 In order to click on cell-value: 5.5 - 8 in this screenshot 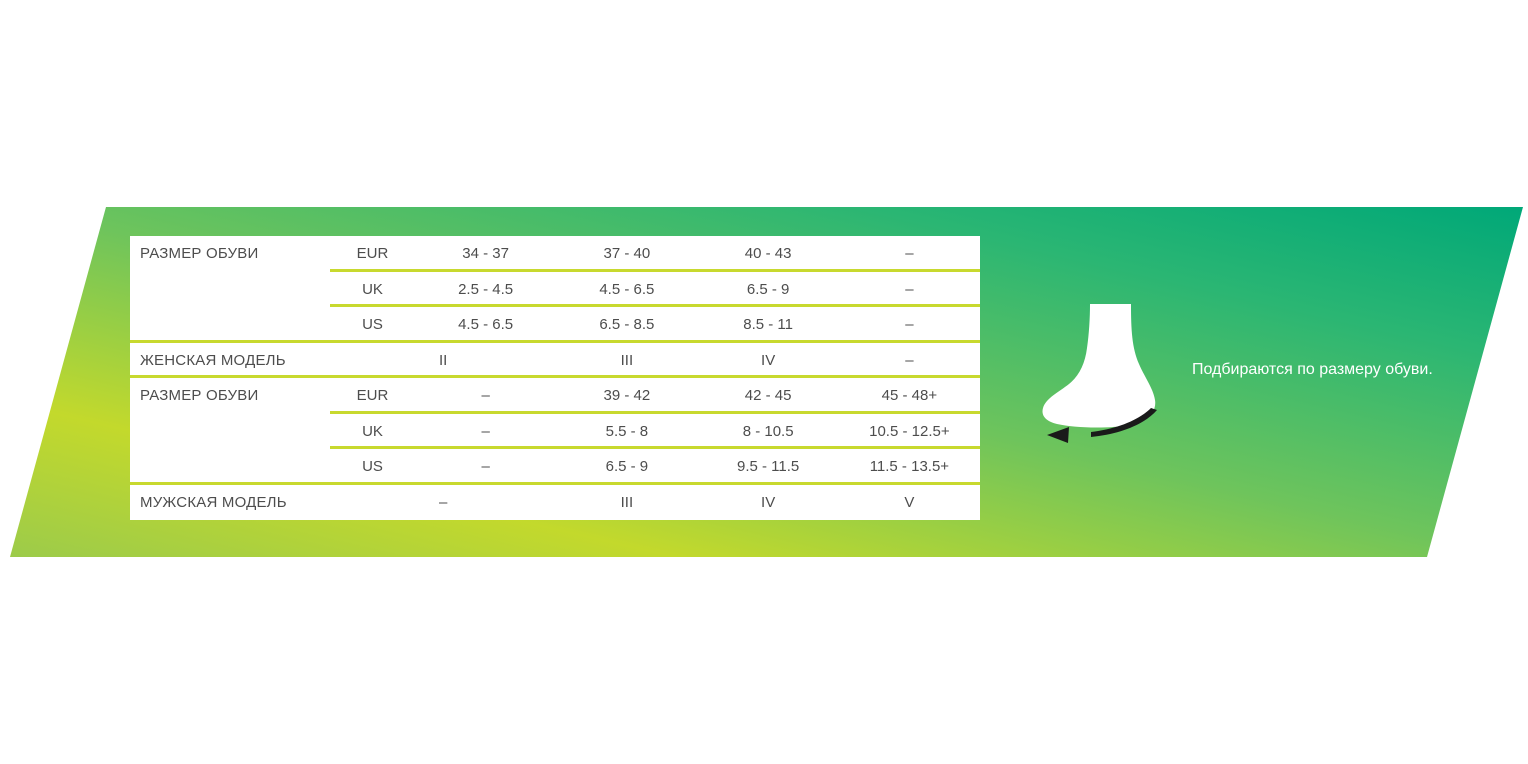, I will do `click(627, 431)`.